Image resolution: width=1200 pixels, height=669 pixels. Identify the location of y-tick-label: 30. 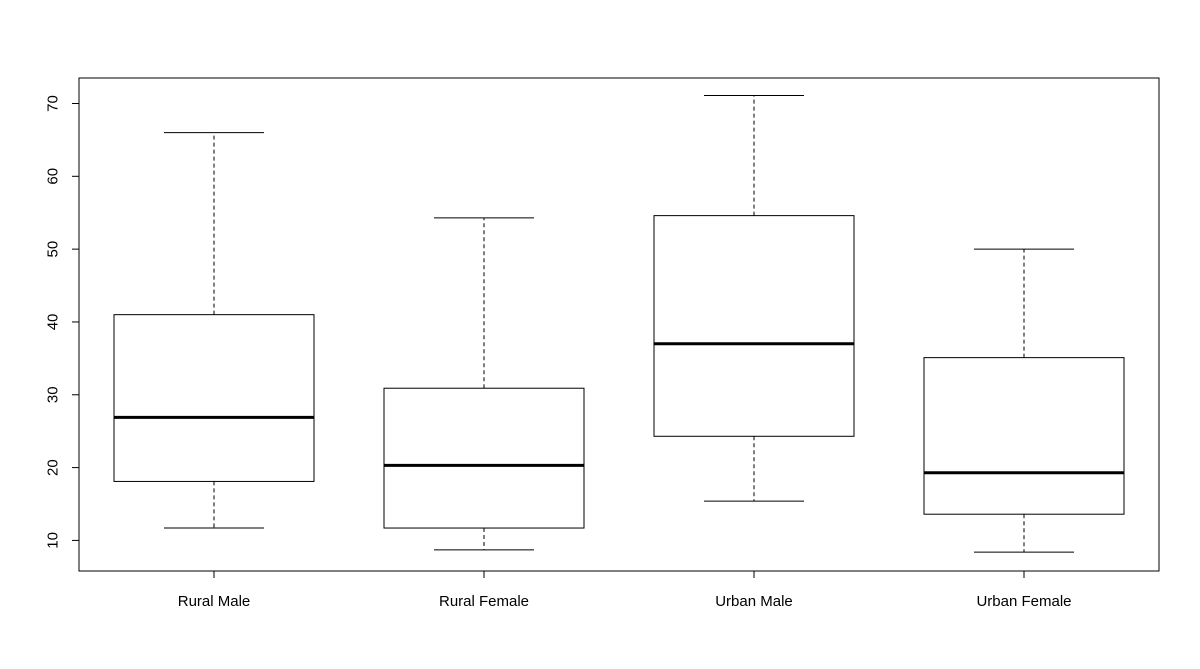
(53, 394).